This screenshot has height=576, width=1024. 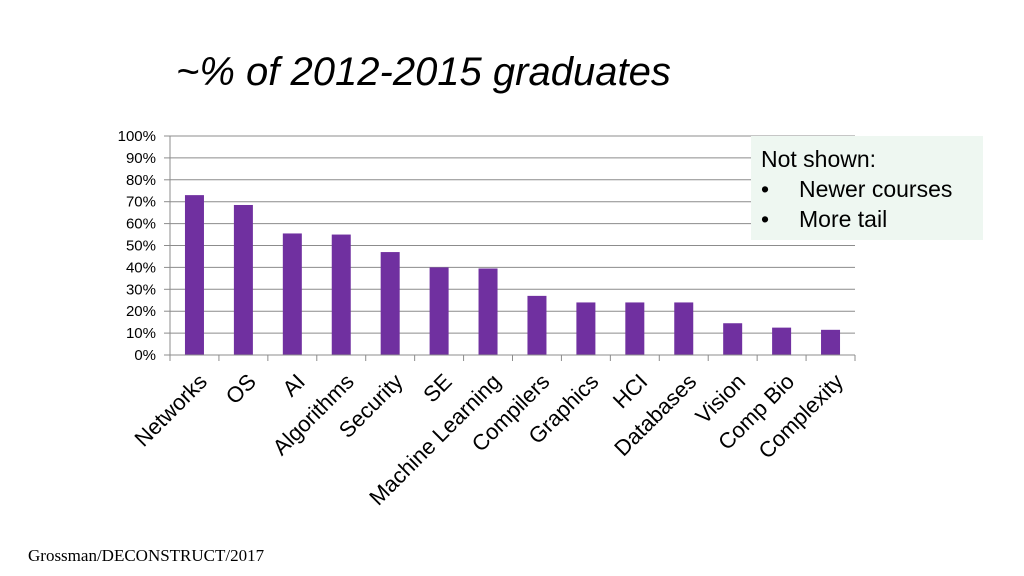 What do you see at coordinates (243, 279) in the screenshot?
I see `bar-os` at bounding box center [243, 279].